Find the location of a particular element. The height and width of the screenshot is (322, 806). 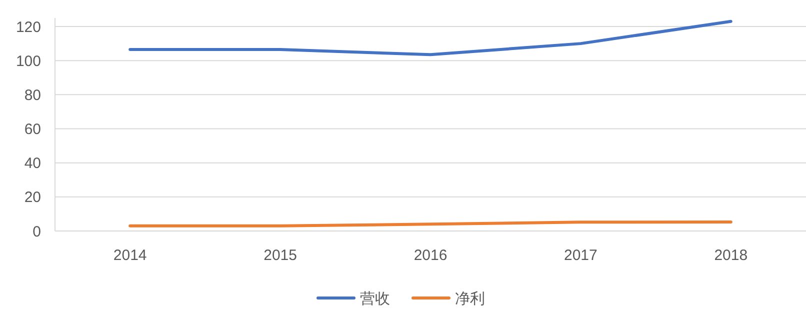

legend-label: 净利 is located at coordinates (470, 299).